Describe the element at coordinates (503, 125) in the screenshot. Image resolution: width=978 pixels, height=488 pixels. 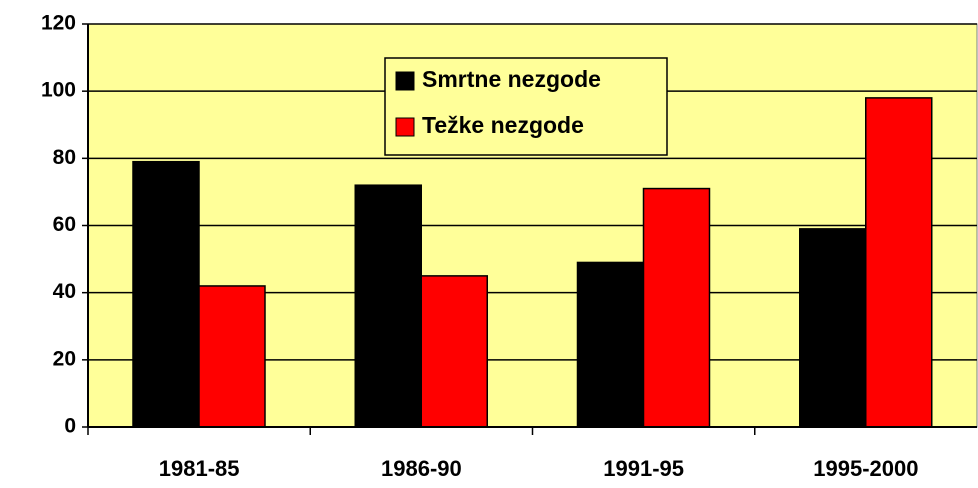
I see `legend-label: Težke nezgode` at that location.